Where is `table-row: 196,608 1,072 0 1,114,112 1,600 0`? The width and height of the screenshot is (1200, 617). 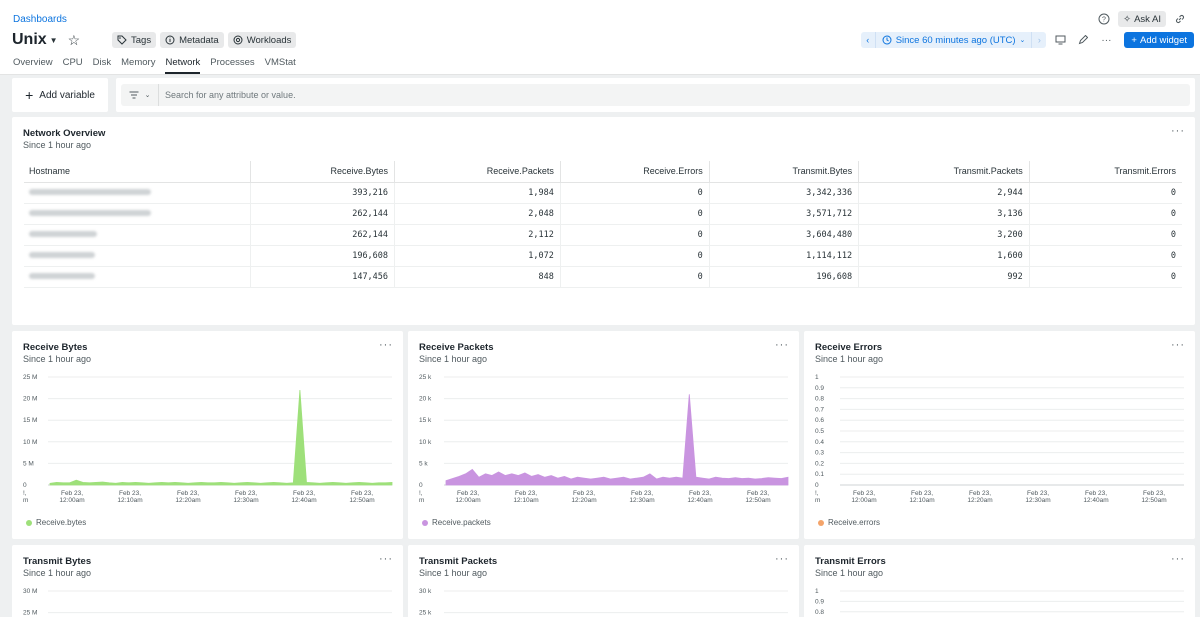
table-row: 196,608 1,072 0 1,114,112 1,600 0 is located at coordinates (603, 256).